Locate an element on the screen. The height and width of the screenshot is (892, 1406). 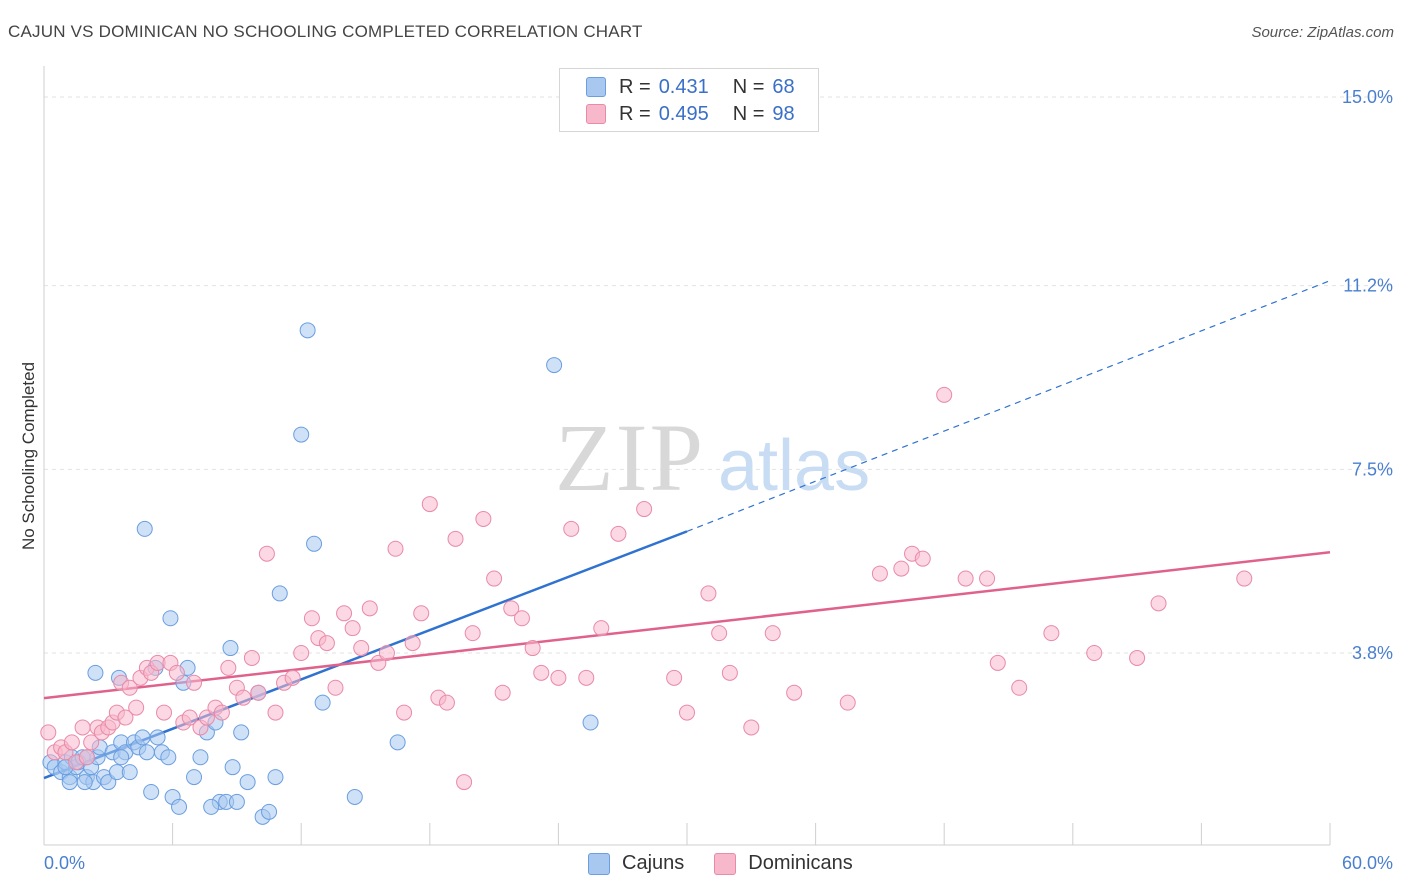
legend-r-value: 0.431 is located at coordinates (683, 86).